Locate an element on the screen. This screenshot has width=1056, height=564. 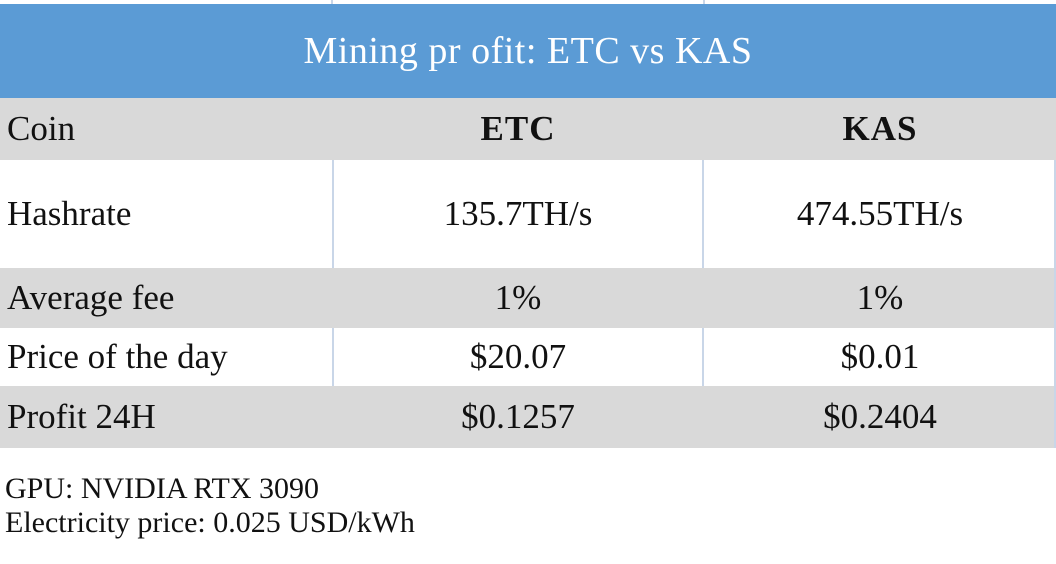
table-row-average-fee: Average fee 1% 1% is located at coordinates (528, 298).